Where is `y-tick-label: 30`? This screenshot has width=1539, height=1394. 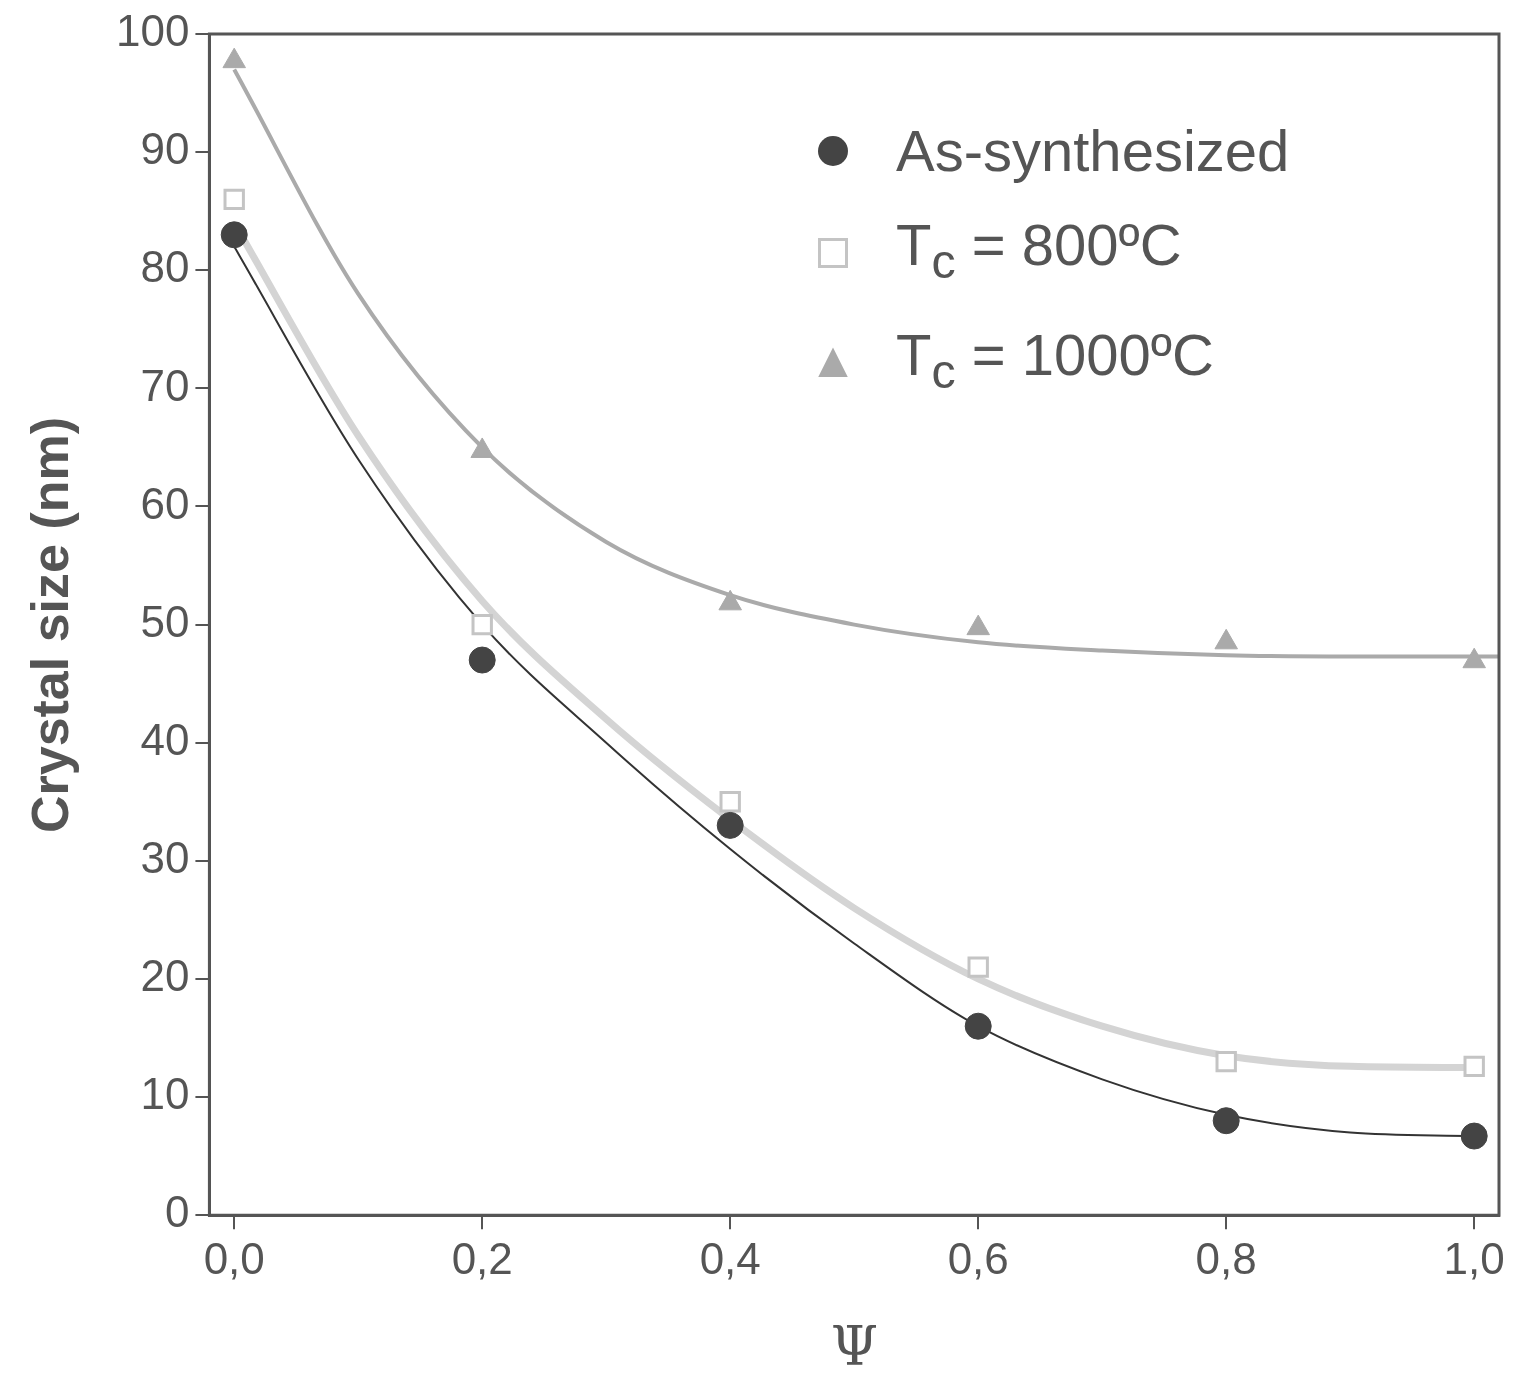 y-tick-label: 30 is located at coordinates (165, 857).